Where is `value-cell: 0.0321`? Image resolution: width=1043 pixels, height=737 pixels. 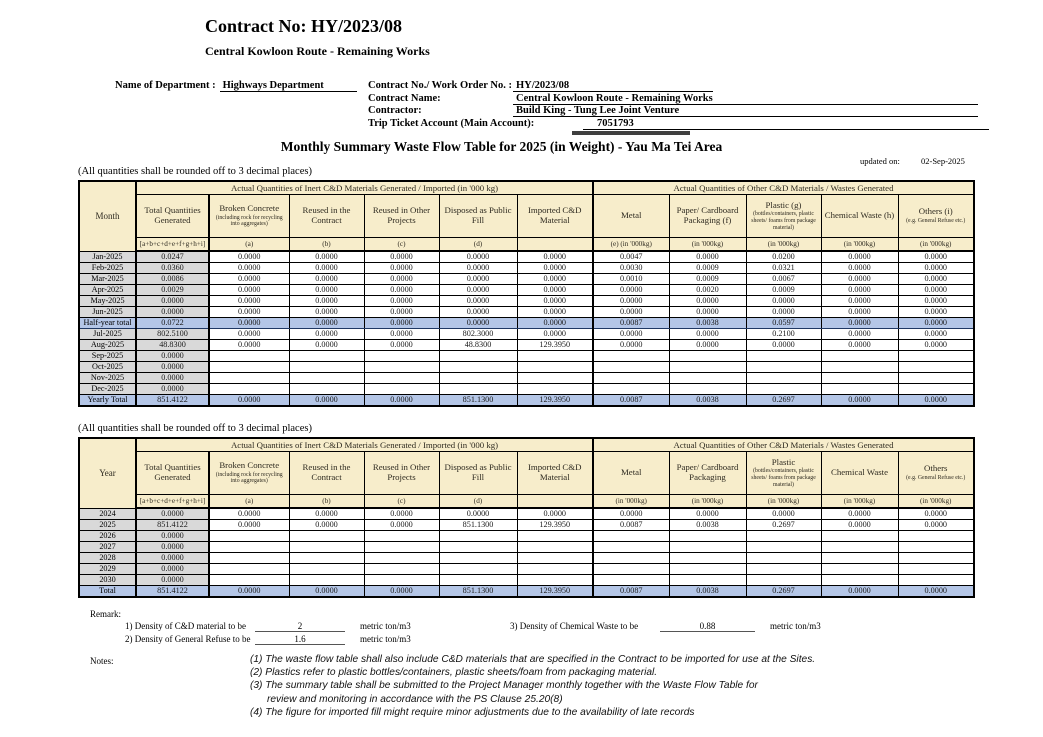
value-cell: 0.0321 is located at coordinates (783, 268).